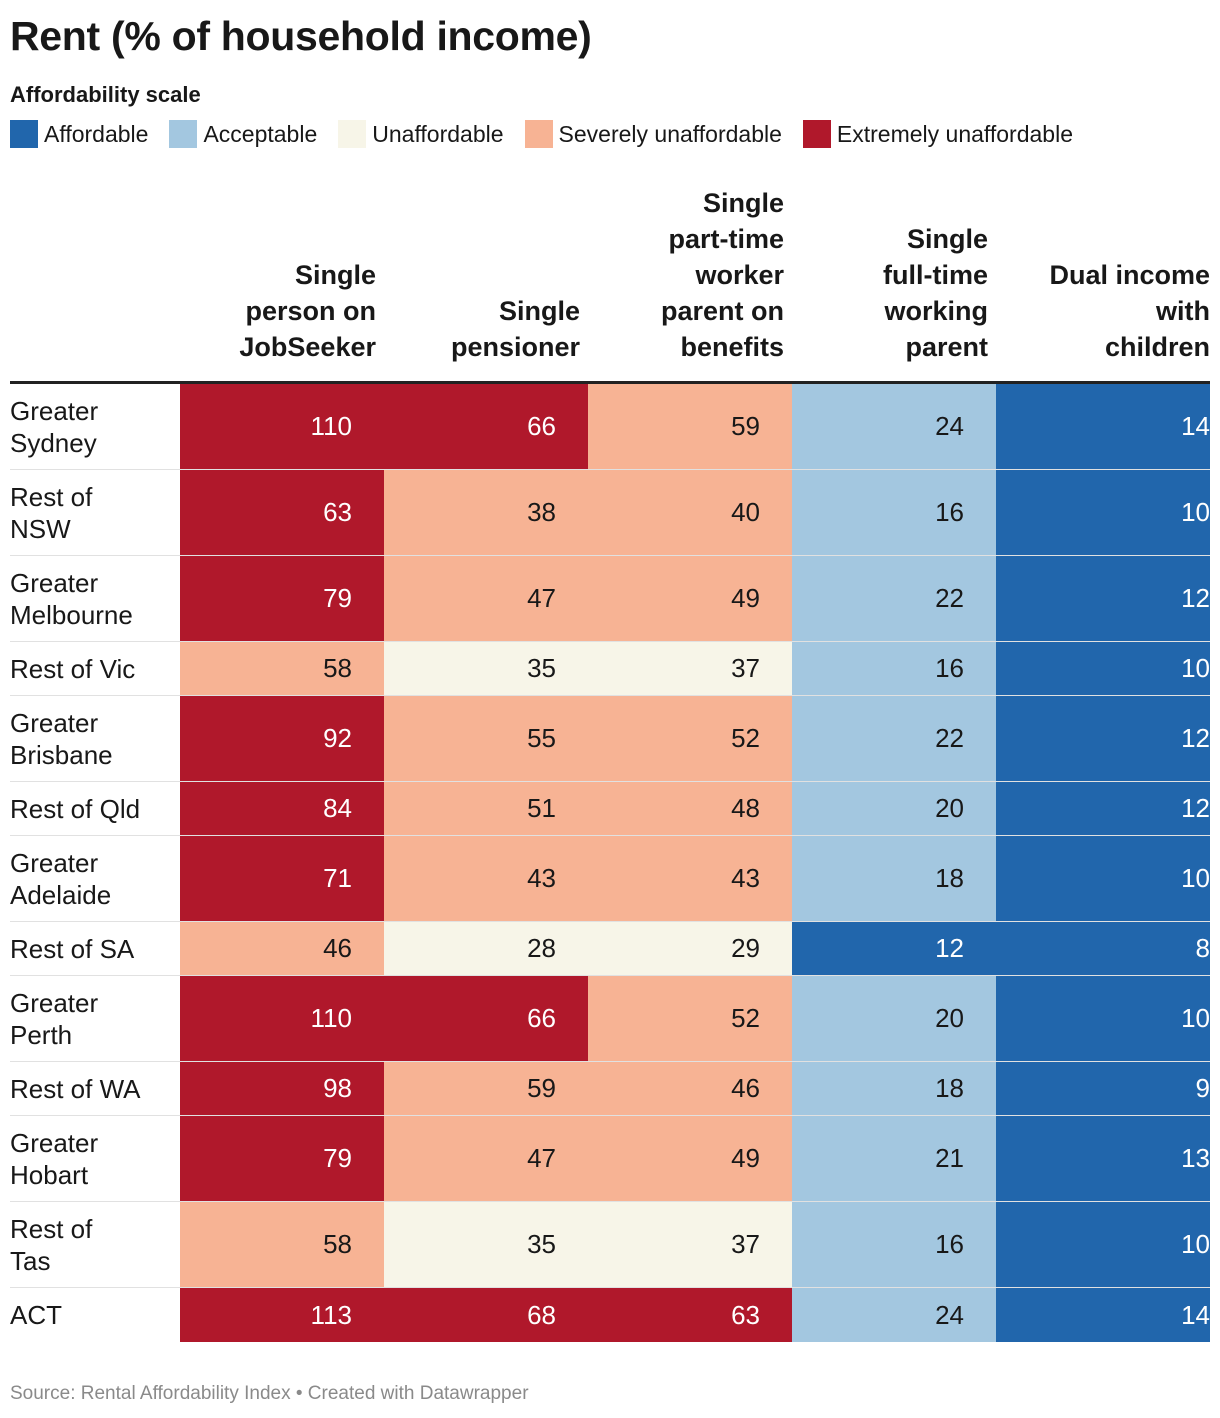 This screenshot has width=1220, height=1418. Describe the element at coordinates (75, 1088) in the screenshot. I see `row-label-line: Rest of WA` at that location.